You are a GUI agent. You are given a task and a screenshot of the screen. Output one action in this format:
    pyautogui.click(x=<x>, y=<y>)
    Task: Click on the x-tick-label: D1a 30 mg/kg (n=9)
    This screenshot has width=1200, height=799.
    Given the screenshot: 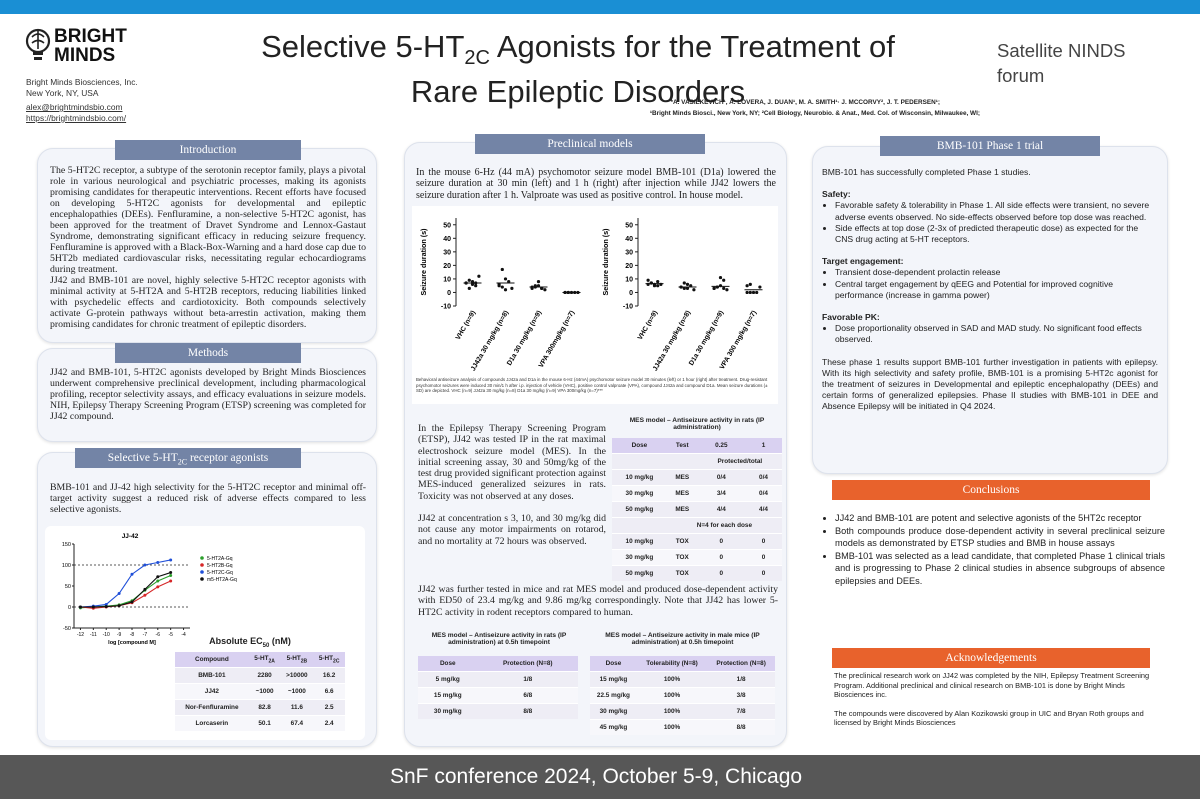 What is the action you would take?
    pyautogui.click(x=524, y=338)
    